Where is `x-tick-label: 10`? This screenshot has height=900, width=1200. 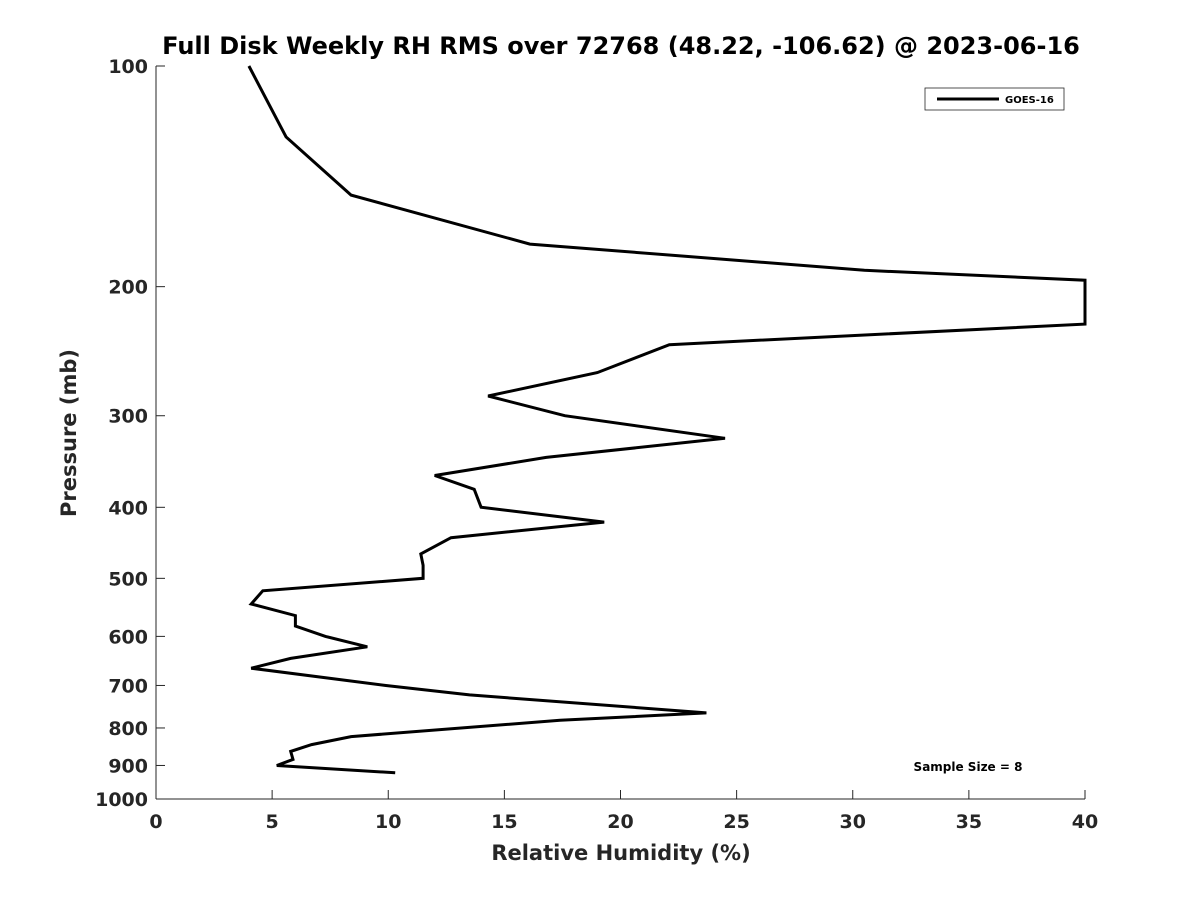
x-tick-label: 10 is located at coordinates (388, 822).